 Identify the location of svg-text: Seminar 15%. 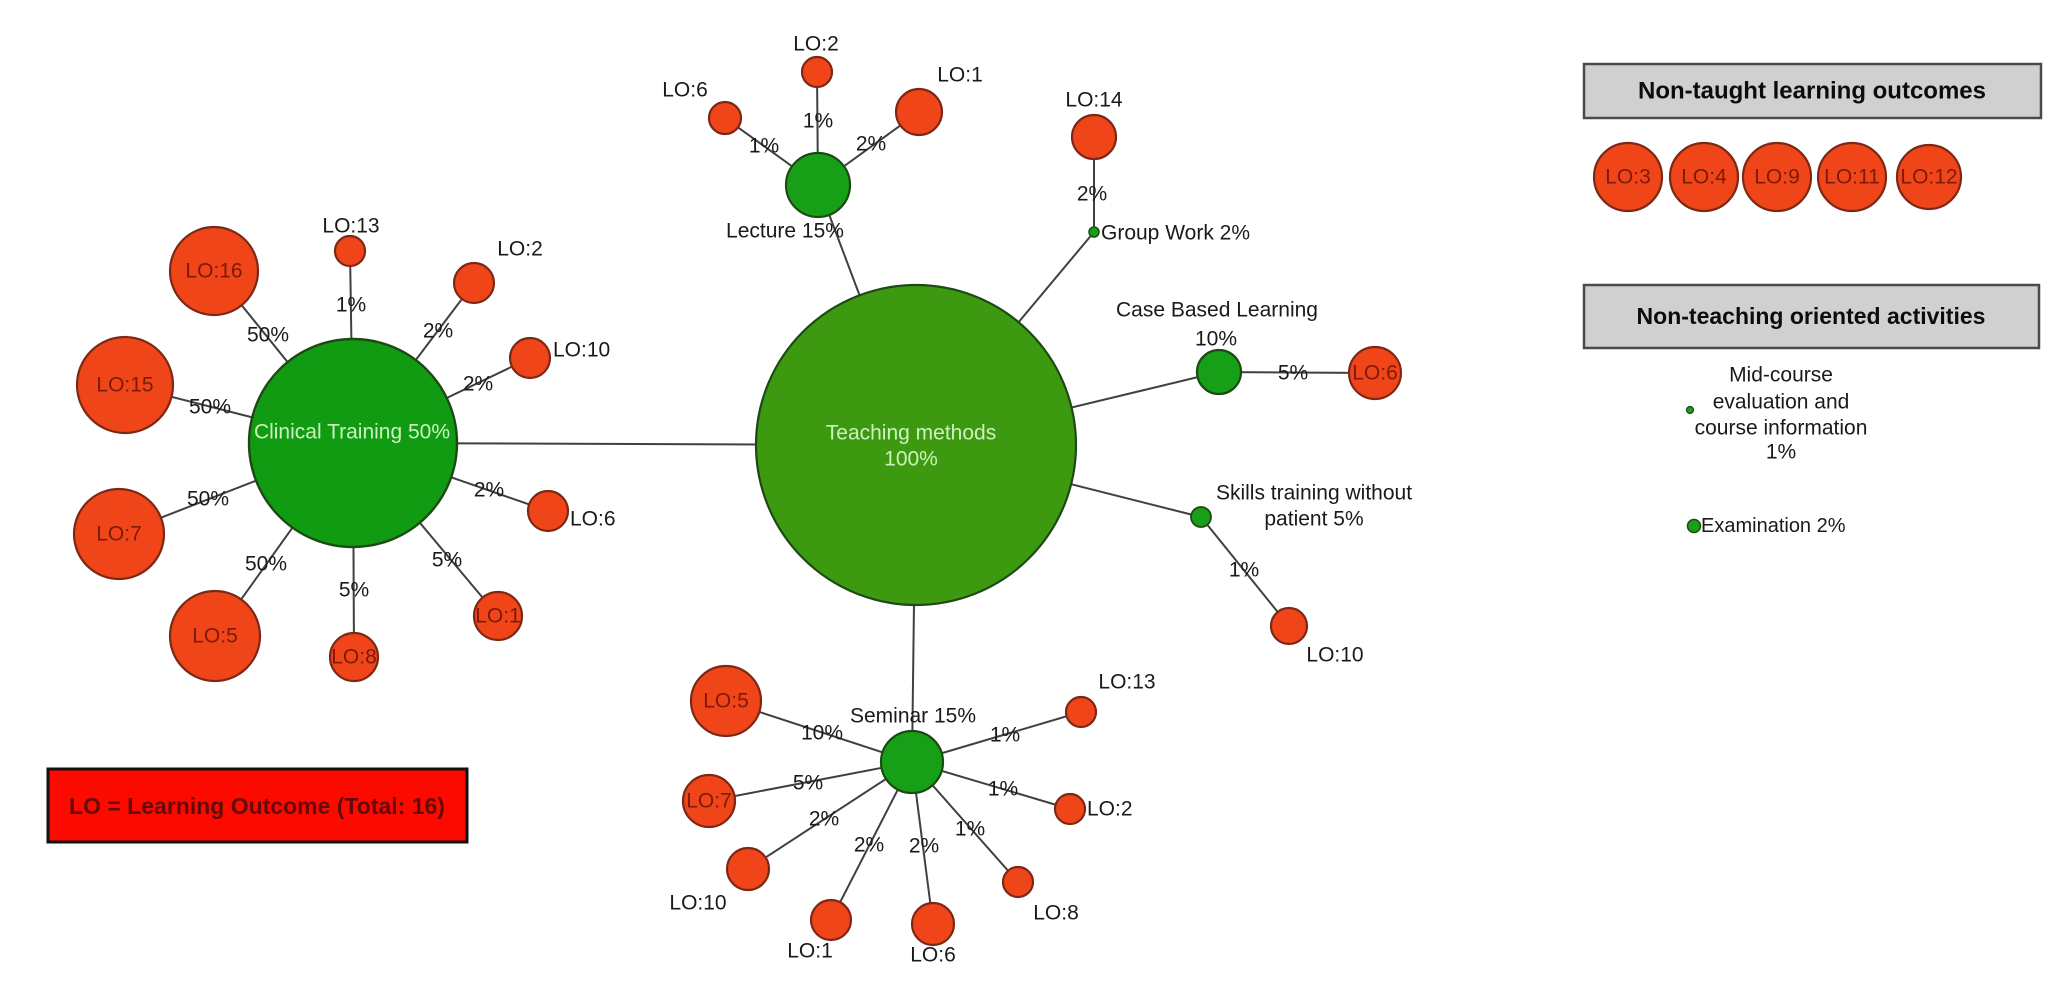
(913, 716).